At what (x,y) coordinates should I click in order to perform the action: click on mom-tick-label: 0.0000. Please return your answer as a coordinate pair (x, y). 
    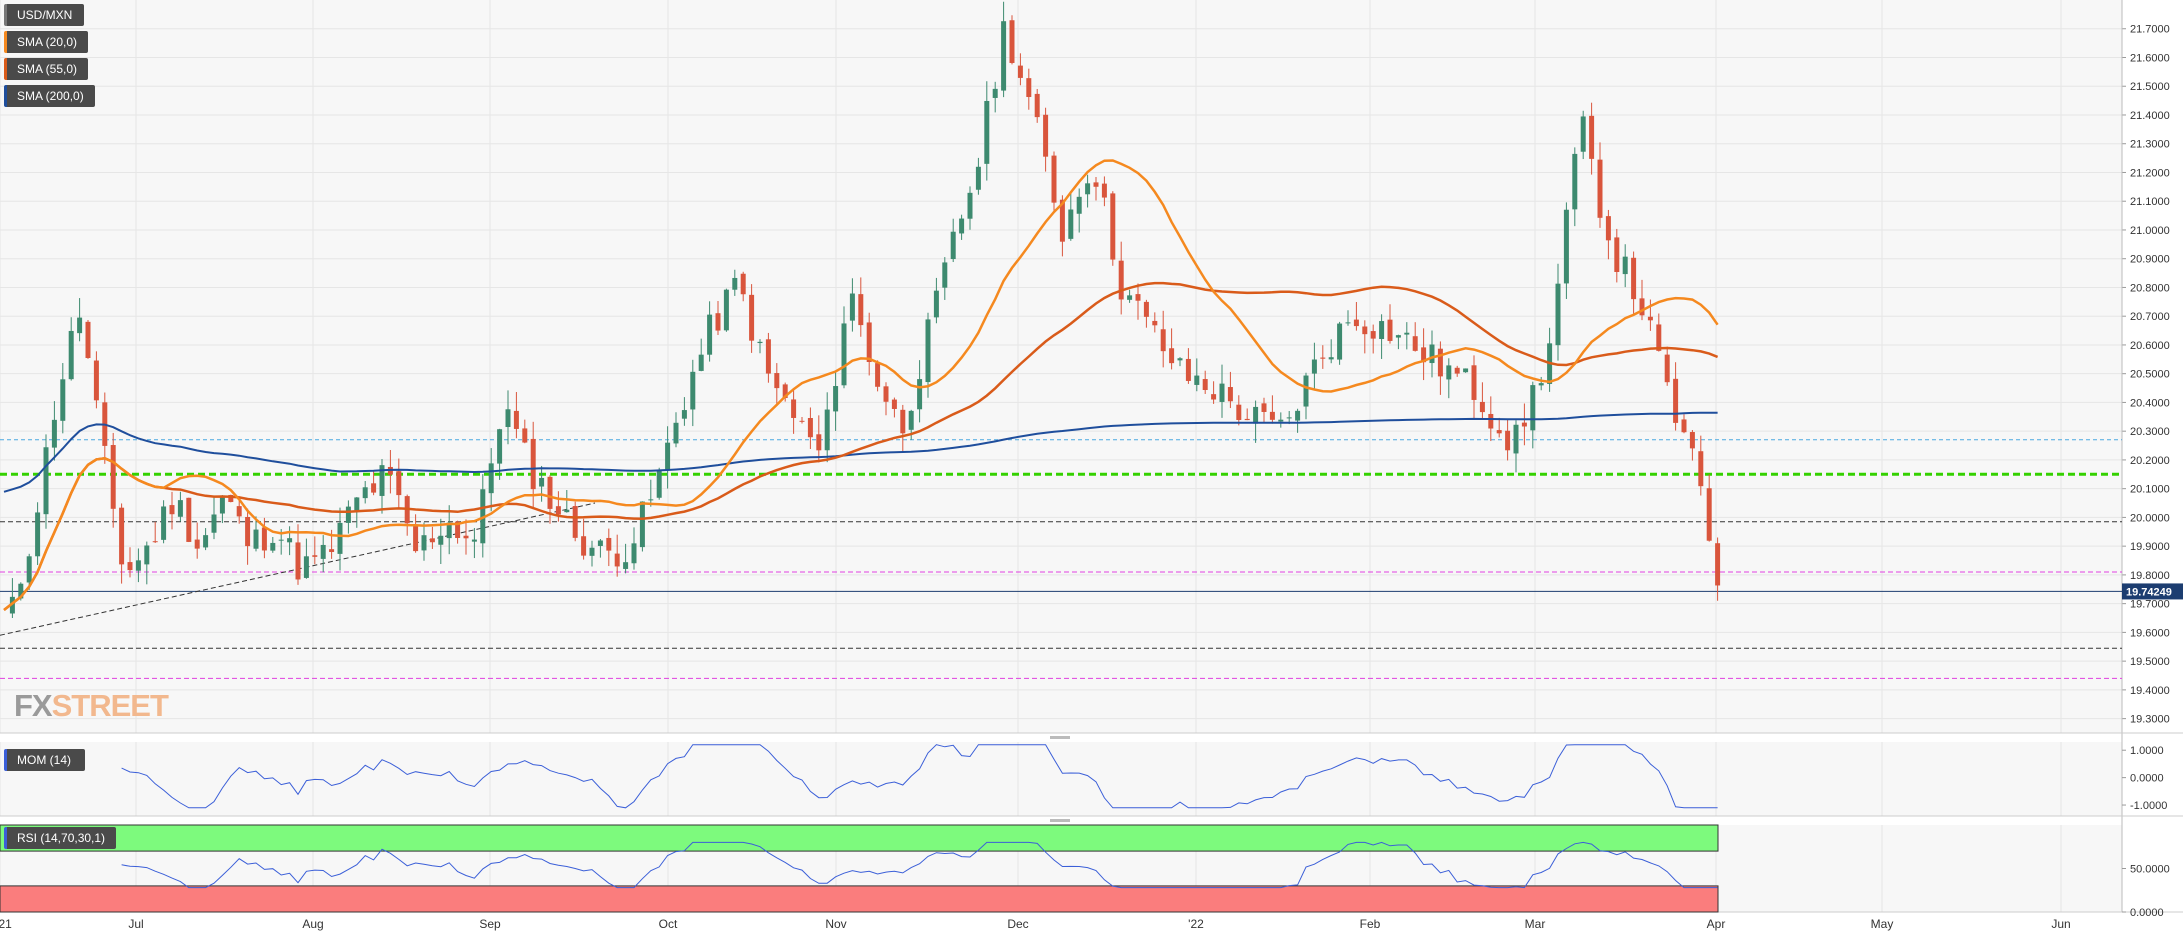
    Looking at the image, I should click on (2147, 779).